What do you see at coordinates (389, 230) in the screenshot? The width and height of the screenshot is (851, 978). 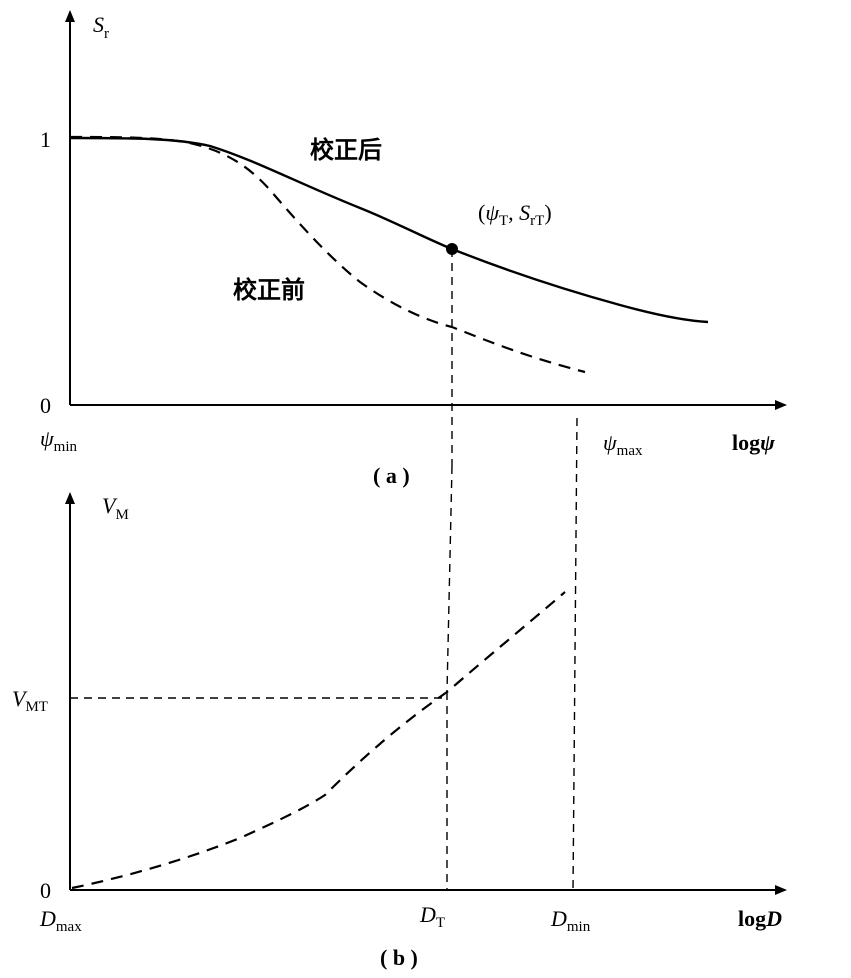 I see `curve-after-correction` at bounding box center [389, 230].